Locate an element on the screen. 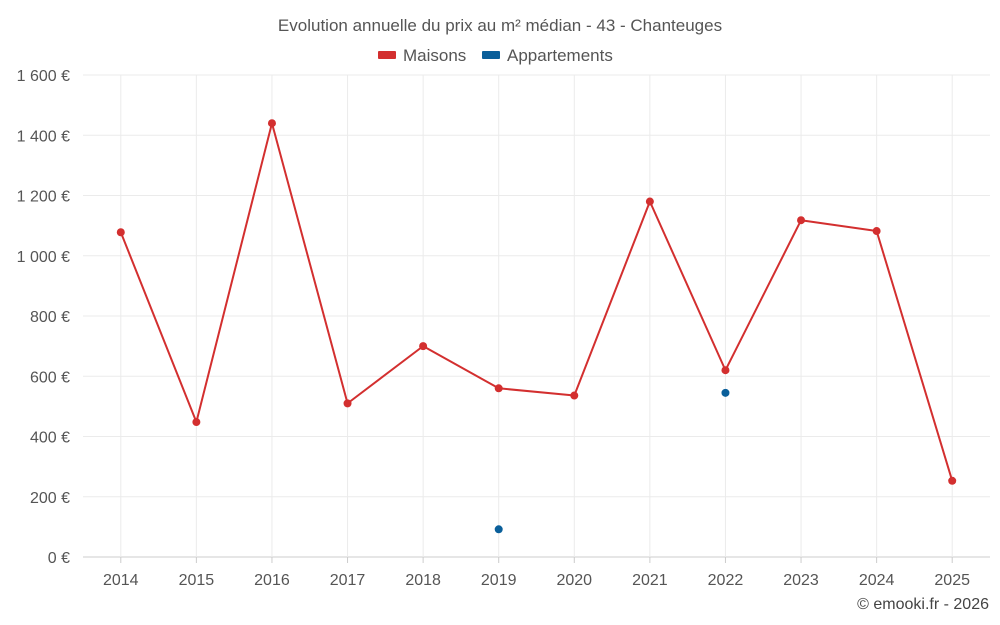  legend-swatch-appartements is located at coordinates (491, 55).